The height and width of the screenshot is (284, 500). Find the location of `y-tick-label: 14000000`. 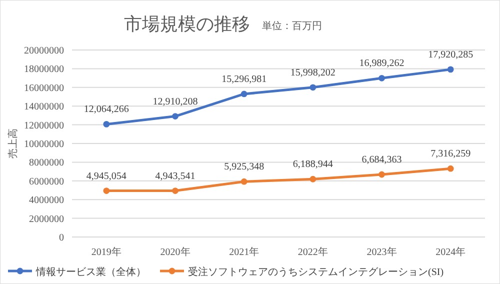

y-tick-label: 14000000 is located at coordinates (44, 107).